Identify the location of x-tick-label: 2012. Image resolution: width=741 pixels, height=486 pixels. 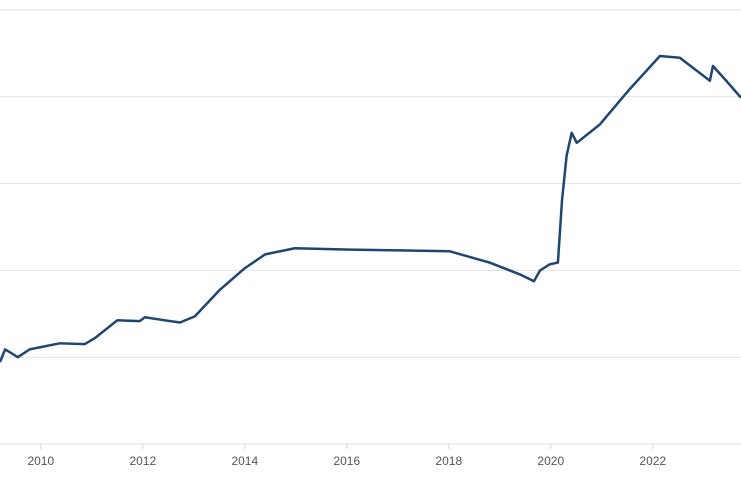
(142, 461).